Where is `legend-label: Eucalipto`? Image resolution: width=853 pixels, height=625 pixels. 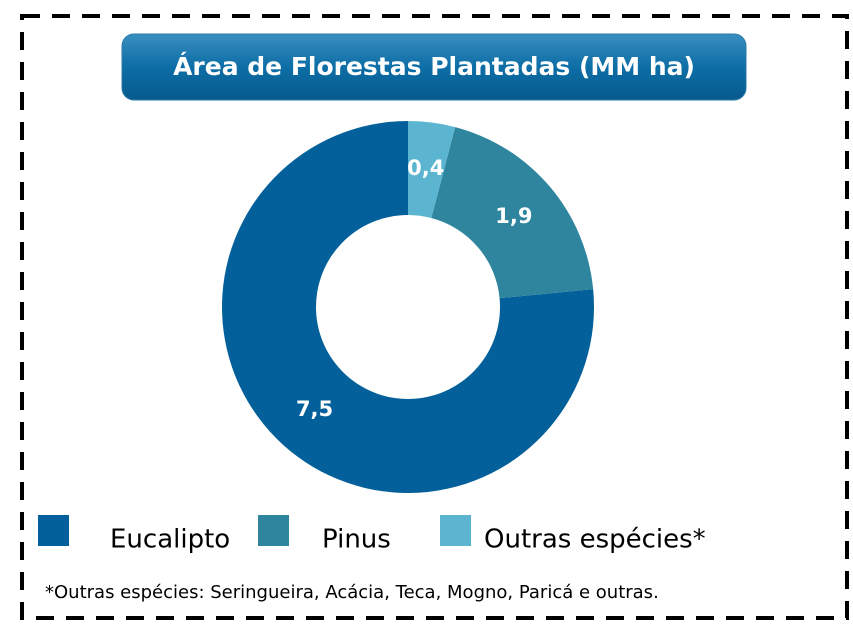 legend-label: Eucalipto is located at coordinates (170, 540).